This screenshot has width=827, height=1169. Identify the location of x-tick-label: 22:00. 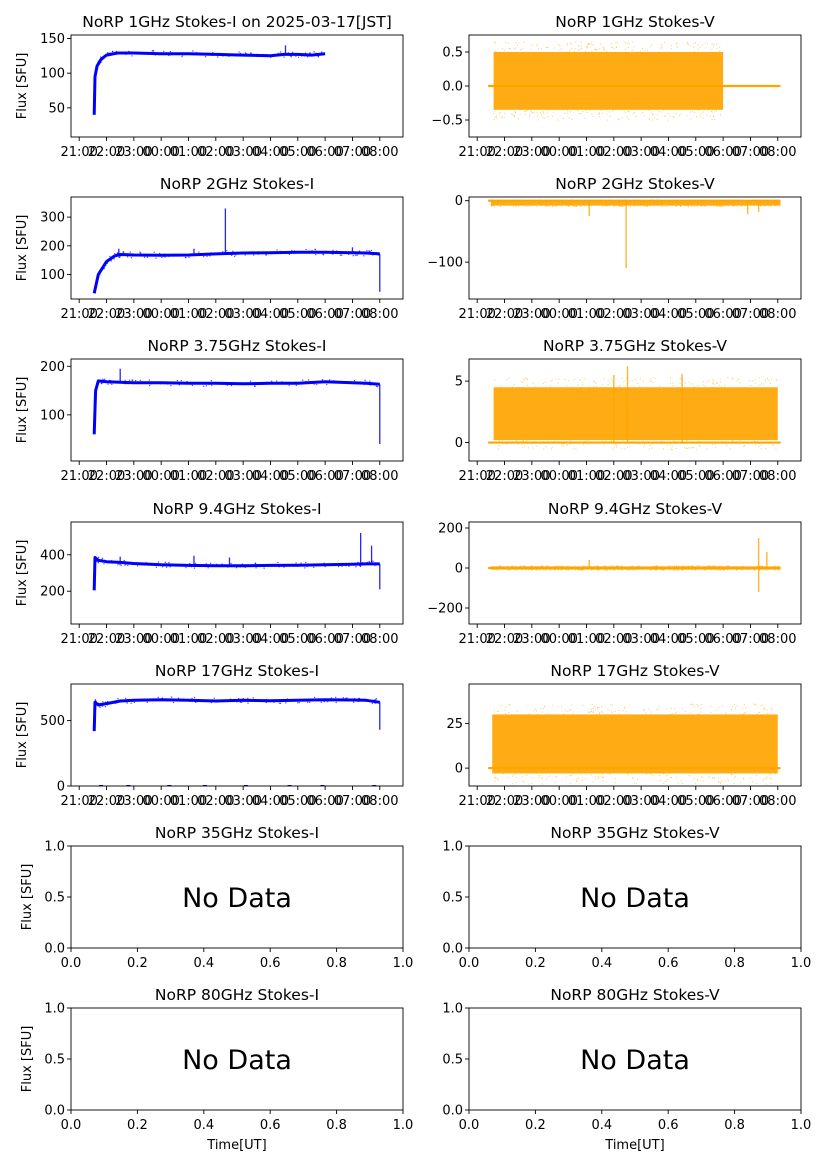
(504, 314).